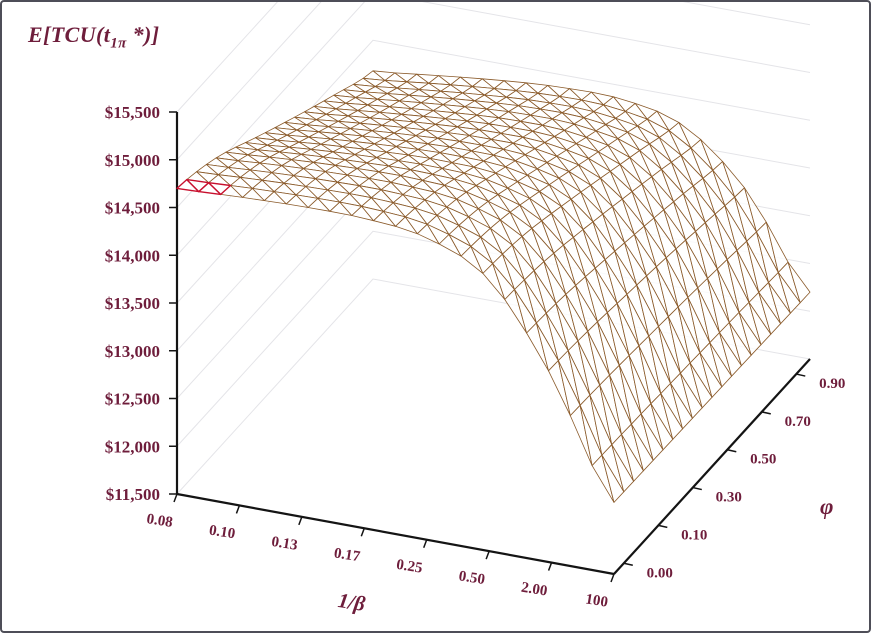 The image size is (871, 633). What do you see at coordinates (132, 255) in the screenshot?
I see `z-axis-tick-label: $14,000` at bounding box center [132, 255].